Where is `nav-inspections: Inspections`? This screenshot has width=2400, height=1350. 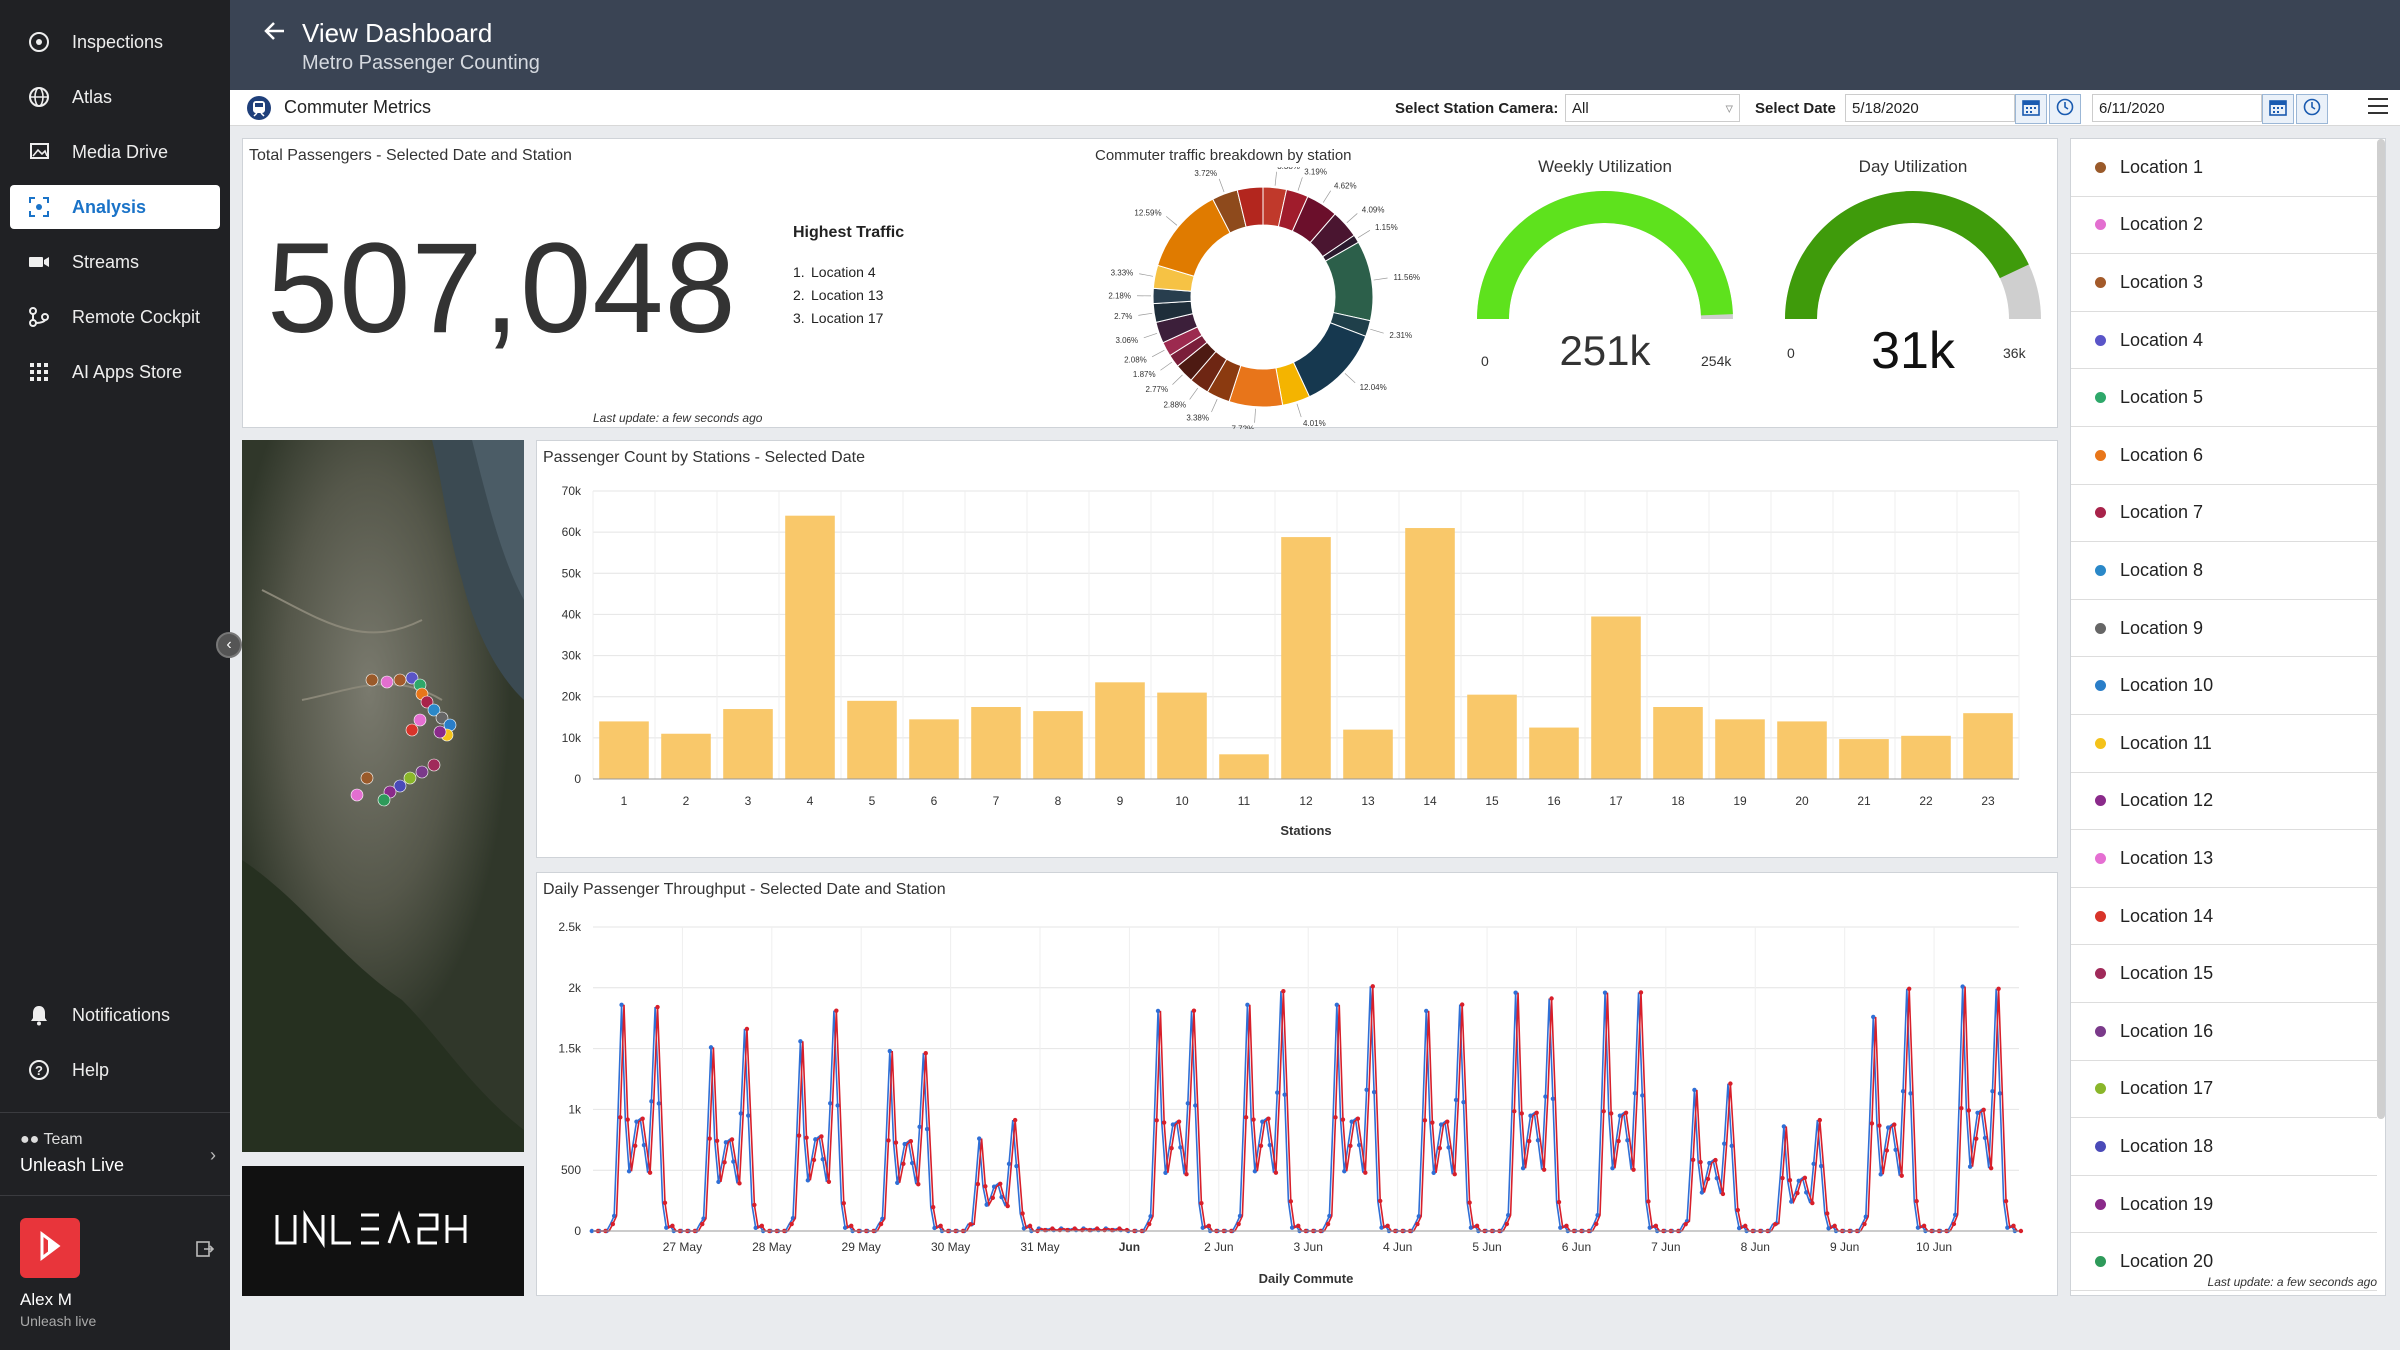
nav-inspections: Inspections is located at coordinates (115, 42).